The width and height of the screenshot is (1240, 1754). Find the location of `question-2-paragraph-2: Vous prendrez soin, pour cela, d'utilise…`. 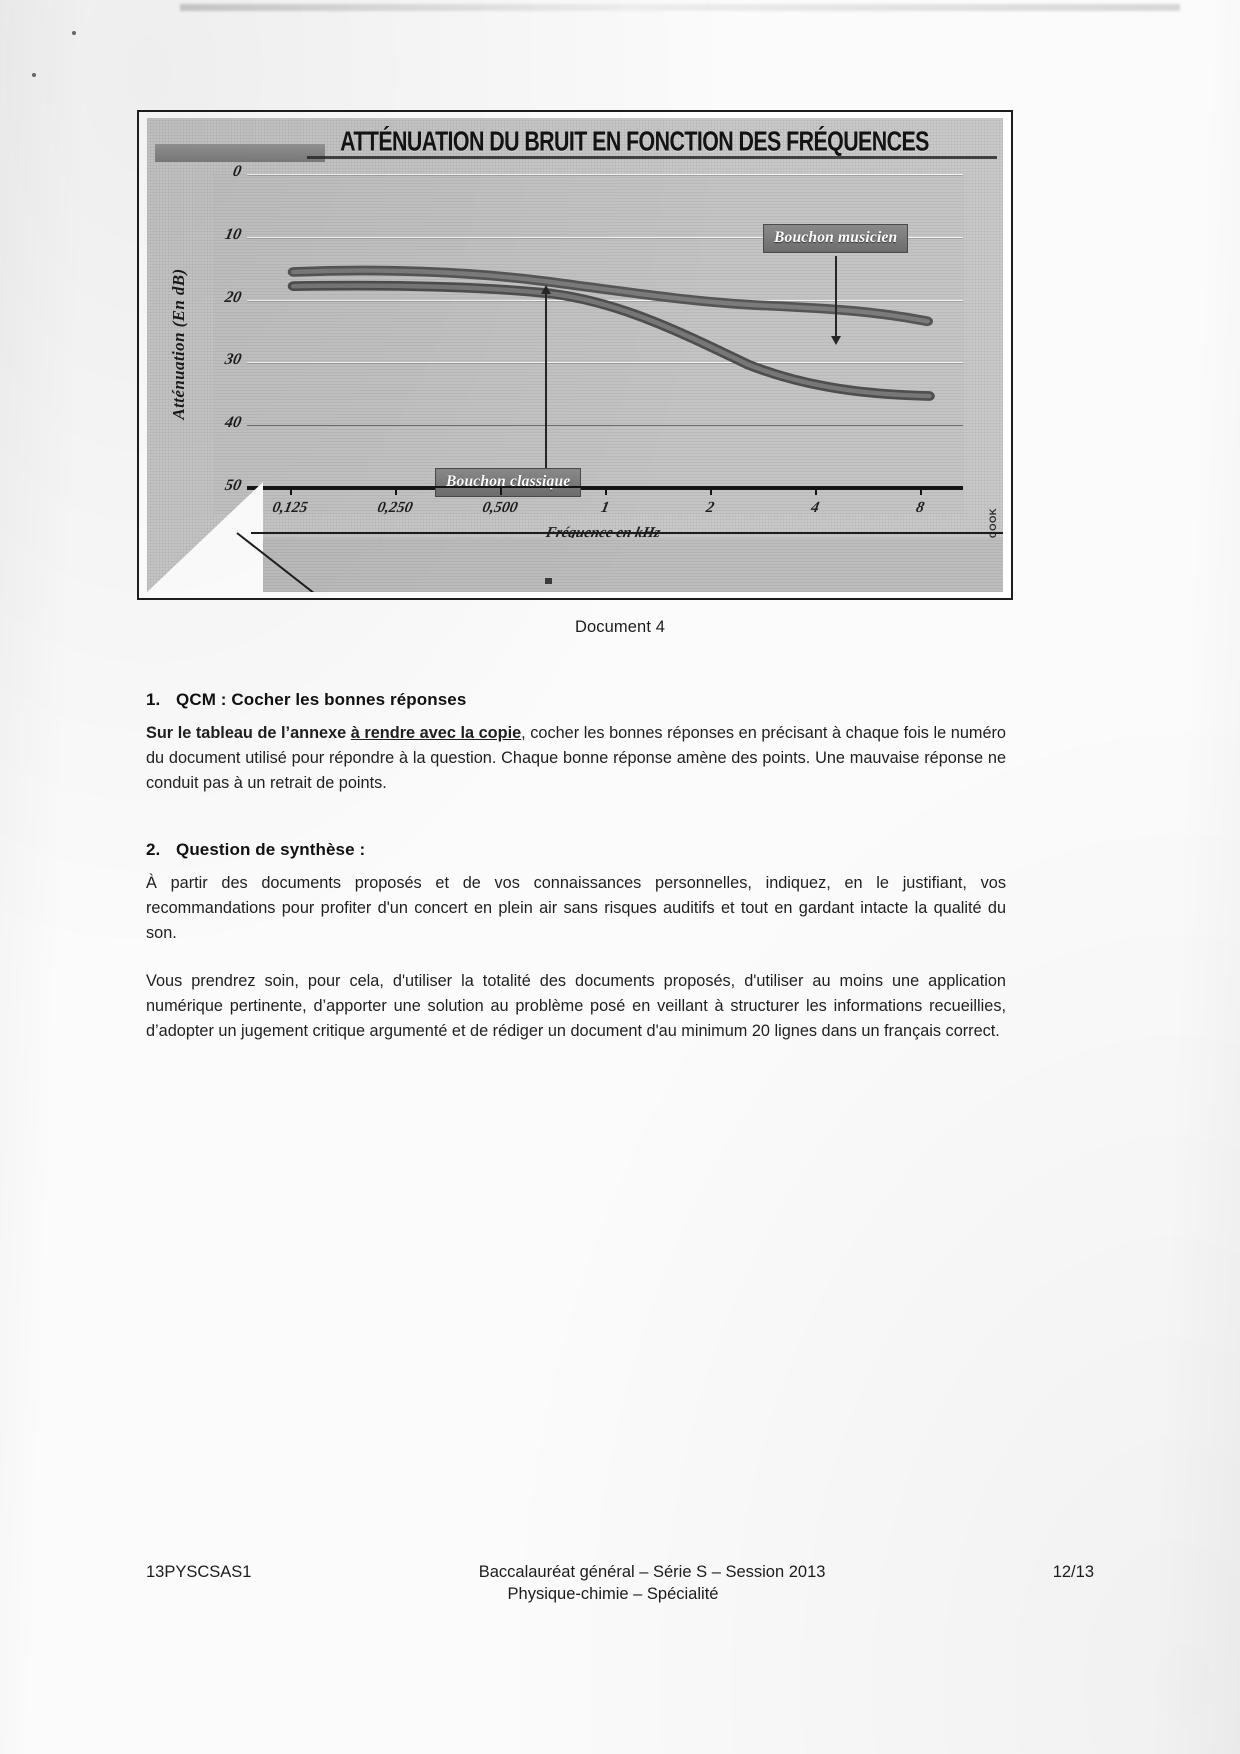

question-2-paragraph-2: Vous prendrez soin, pour cela, d'utilise… is located at coordinates (576, 1006).